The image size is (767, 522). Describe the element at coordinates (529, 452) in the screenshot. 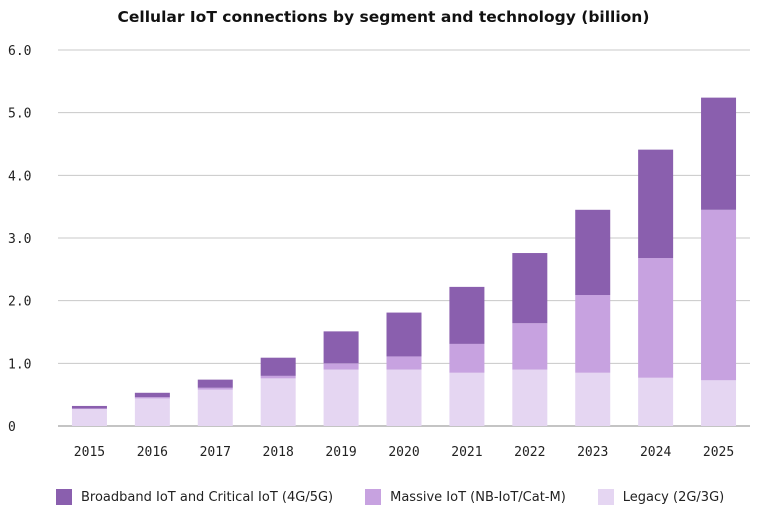

I see `x-tick-label: 2022` at that location.